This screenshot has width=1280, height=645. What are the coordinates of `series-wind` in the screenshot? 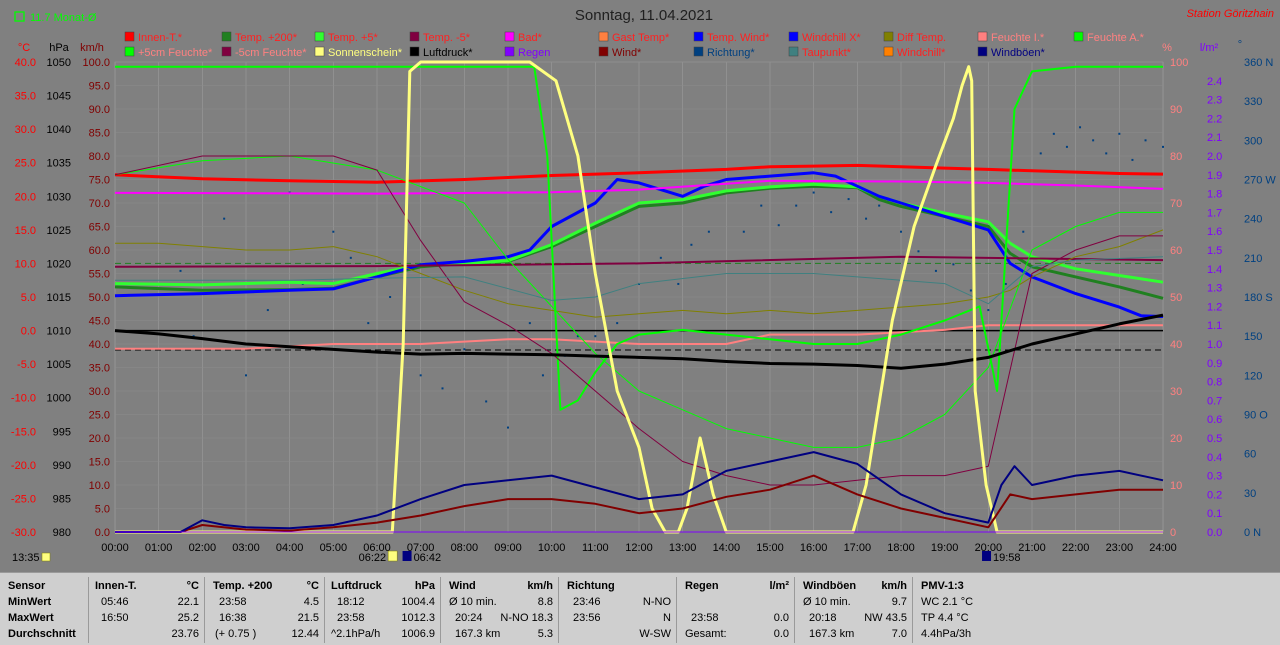 It's located at (639, 503).